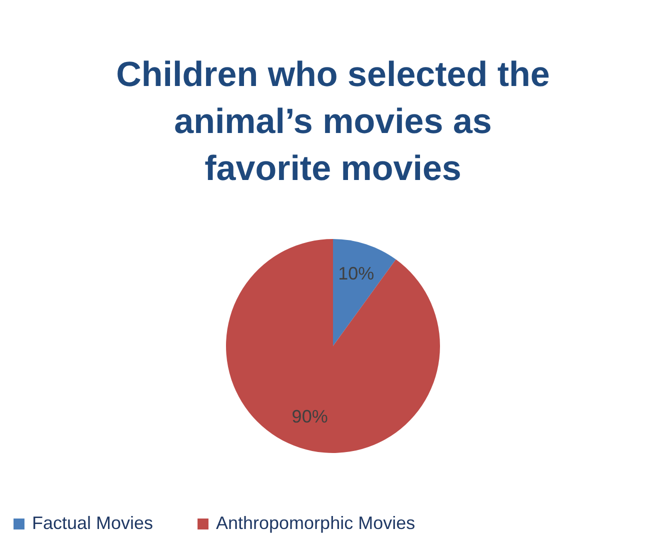 Image resolution: width=646 pixels, height=558 pixels. I want to click on legend-label: Anthropomorphic Movies, so click(316, 523).